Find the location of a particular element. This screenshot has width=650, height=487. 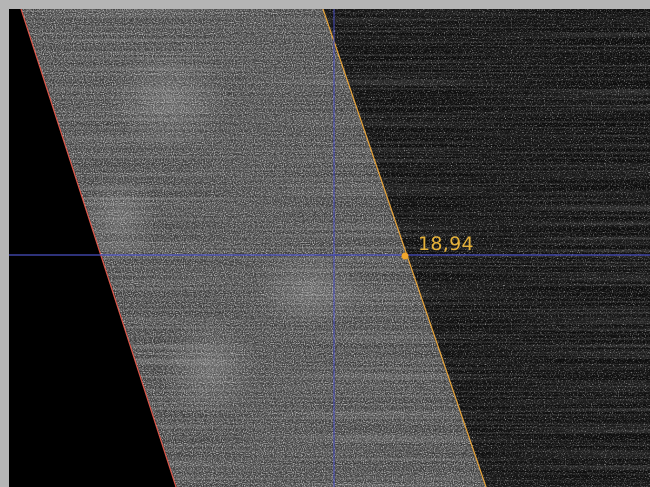

measurement-point-marker is located at coordinates (405, 256).